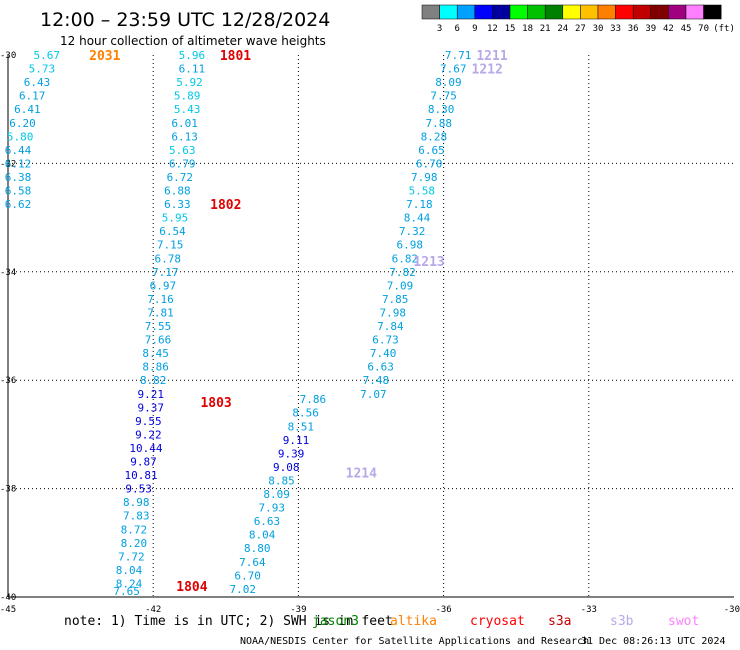 The width and height of the screenshot is (740, 650). I want to click on wave-height-point: 7.67, so click(453, 69).